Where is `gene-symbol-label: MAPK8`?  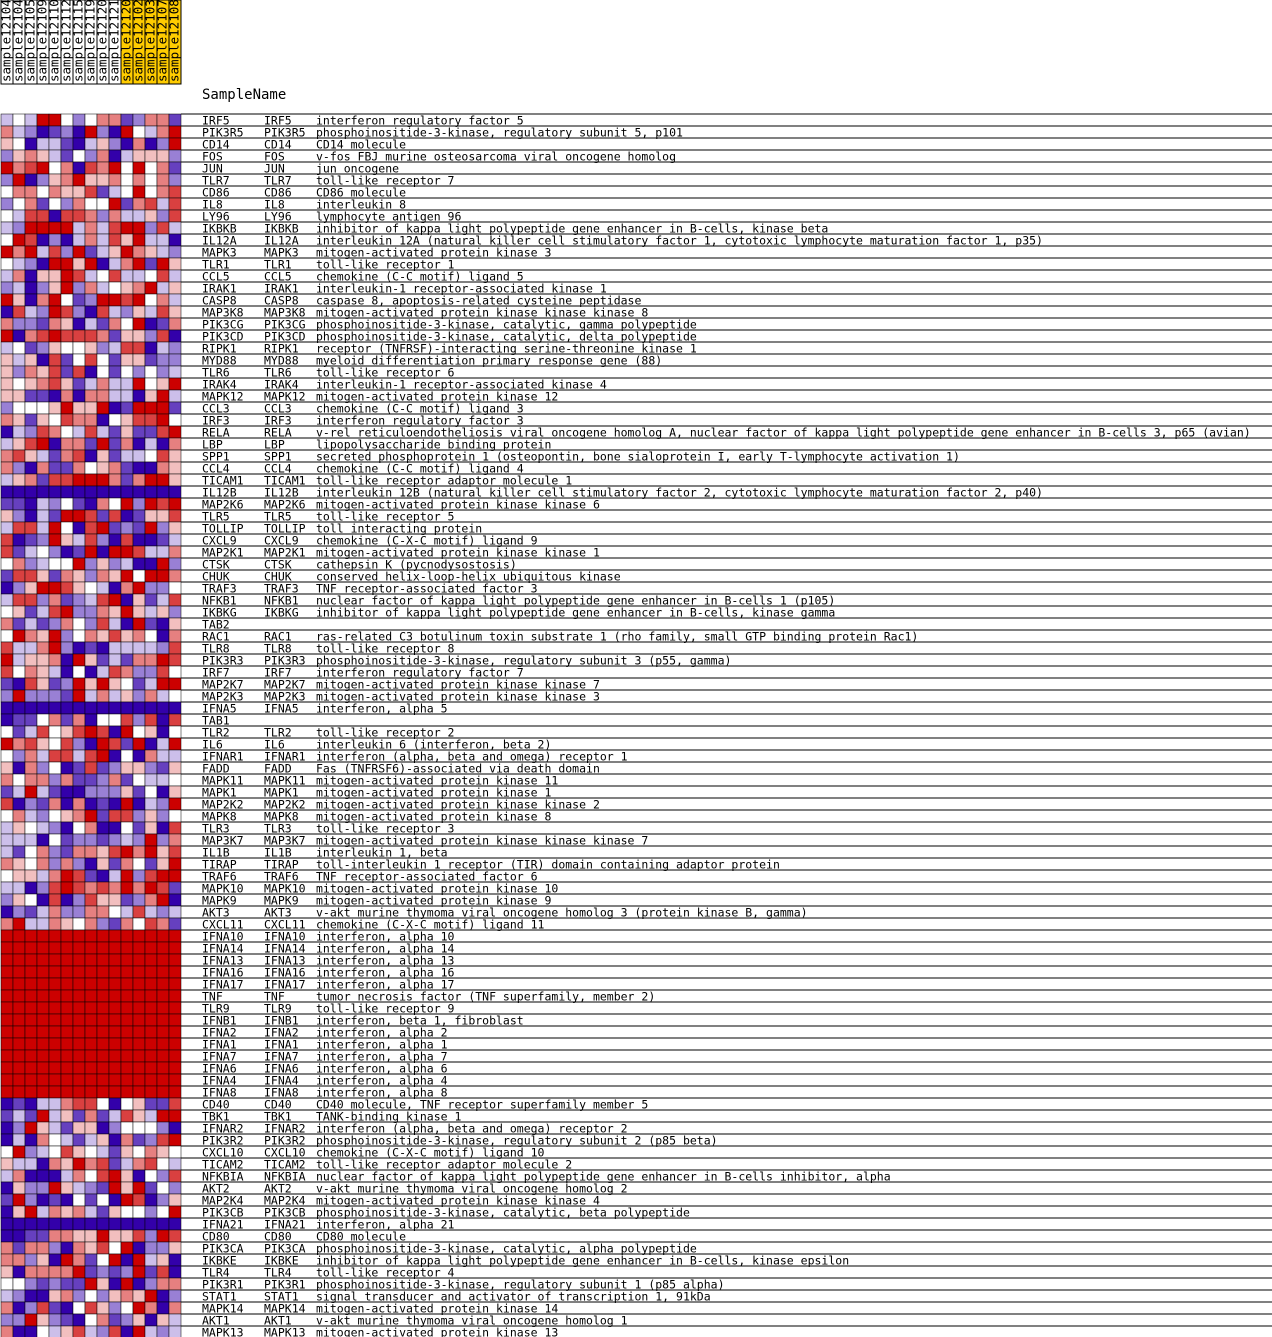
gene-symbol-label: MAPK8 is located at coordinates (281, 817).